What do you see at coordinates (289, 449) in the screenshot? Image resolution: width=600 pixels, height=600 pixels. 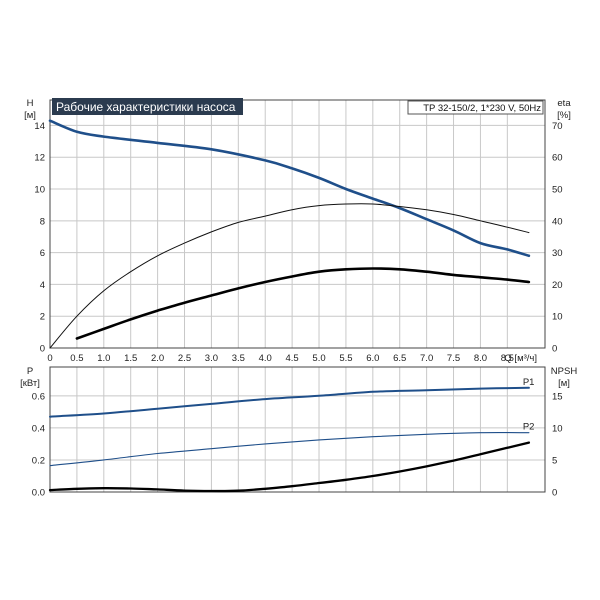 I see `series-line-p2` at bounding box center [289, 449].